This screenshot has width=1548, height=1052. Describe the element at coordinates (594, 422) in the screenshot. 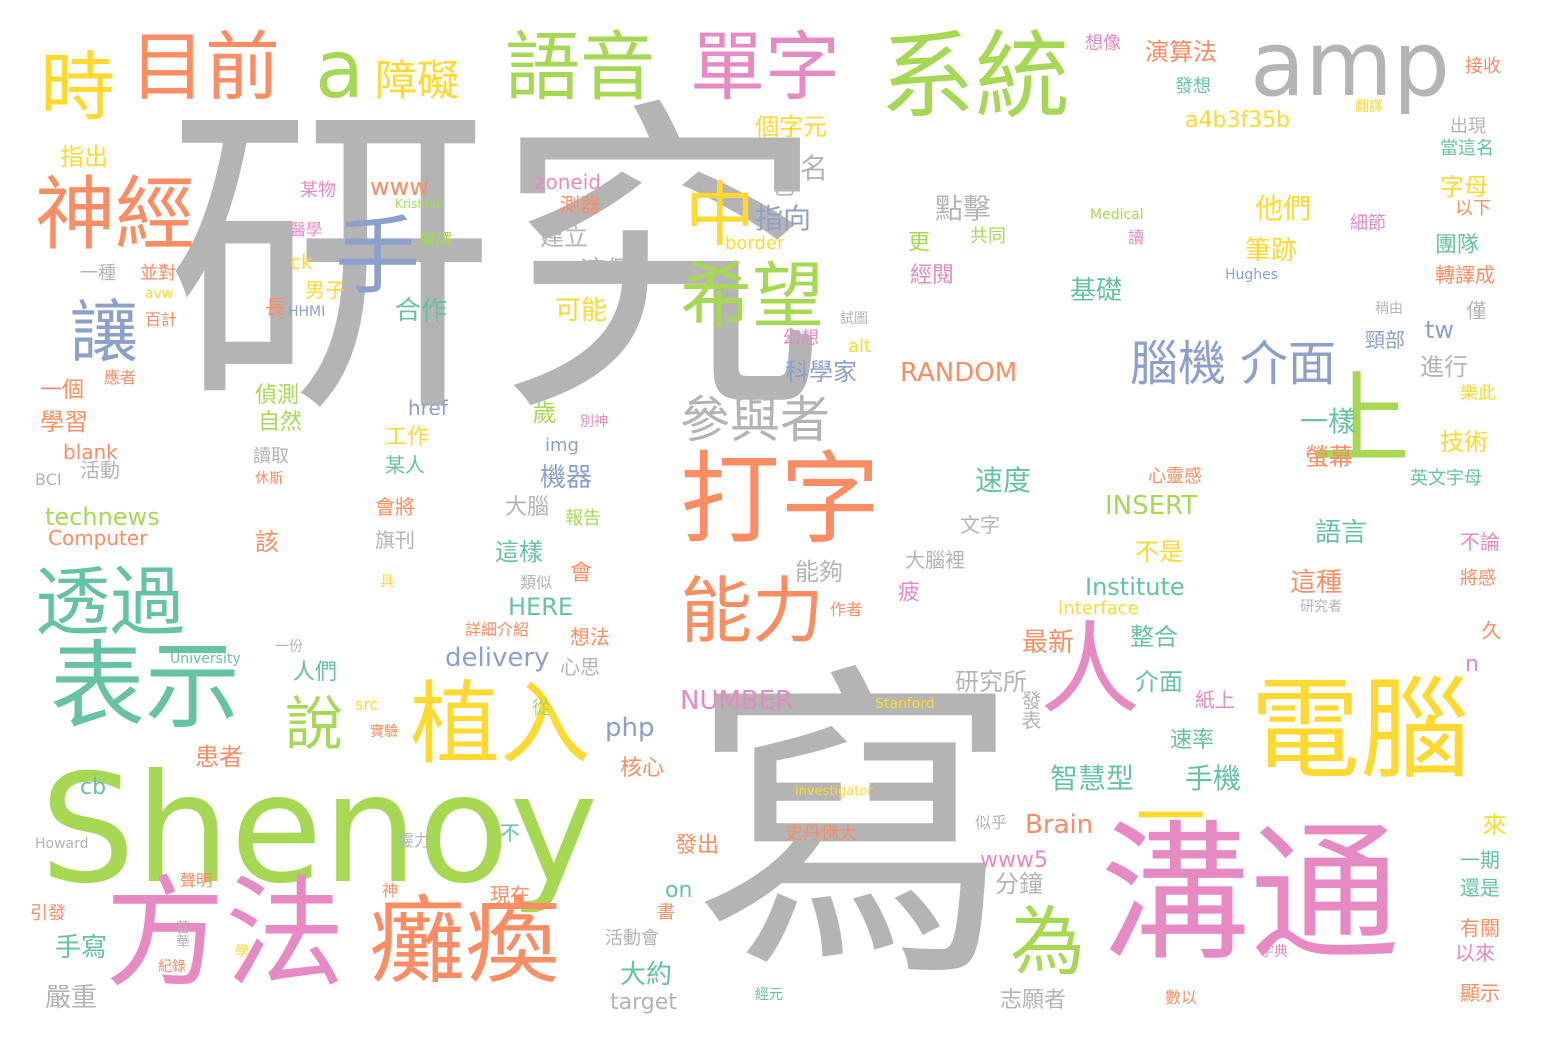

I see `cloud-word-5225795e: 別神` at that location.